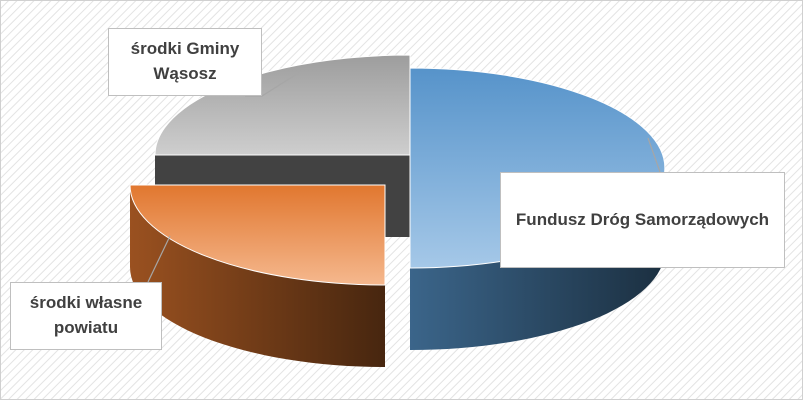  What do you see at coordinates (86, 316) in the screenshot?
I see `data-label: środki własne powiatu` at bounding box center [86, 316].